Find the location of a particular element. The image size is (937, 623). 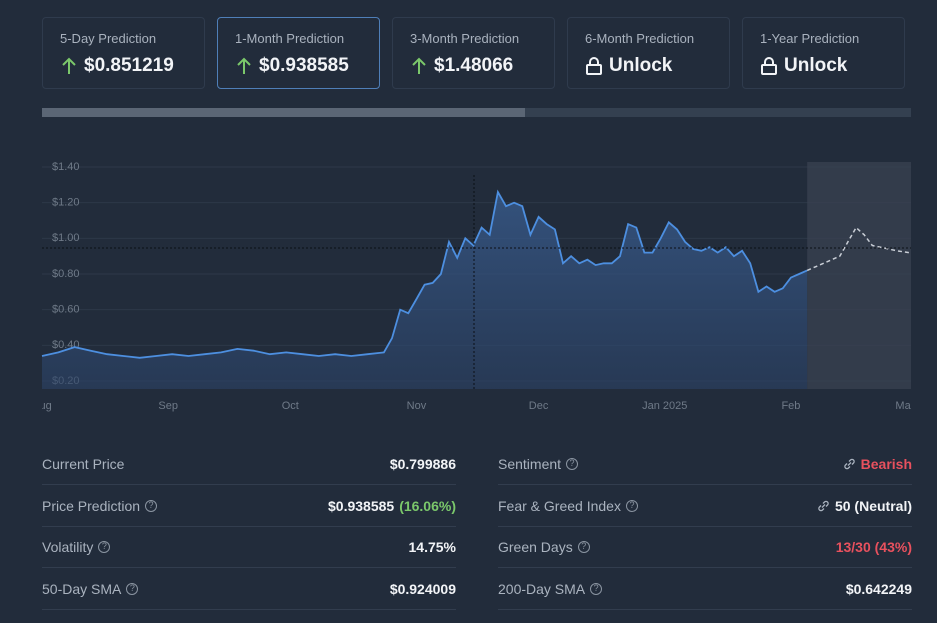

y-tick-label: $1.20 is located at coordinates (66, 203).